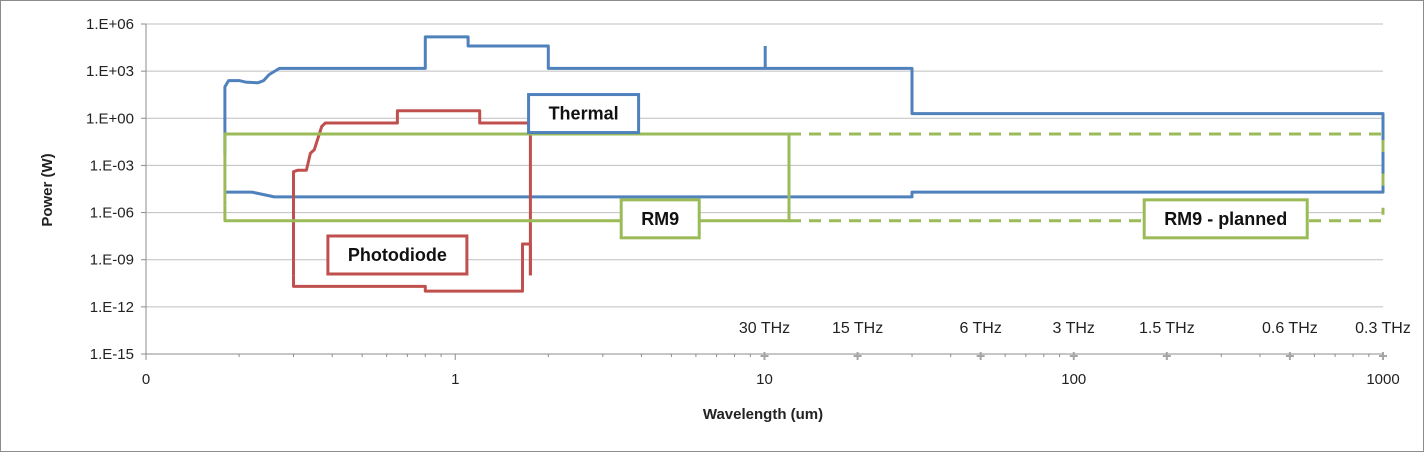 Image resolution: width=1424 pixels, height=452 pixels. I want to click on rm9-planned-label-box: RM9 - planned, so click(1225, 219).